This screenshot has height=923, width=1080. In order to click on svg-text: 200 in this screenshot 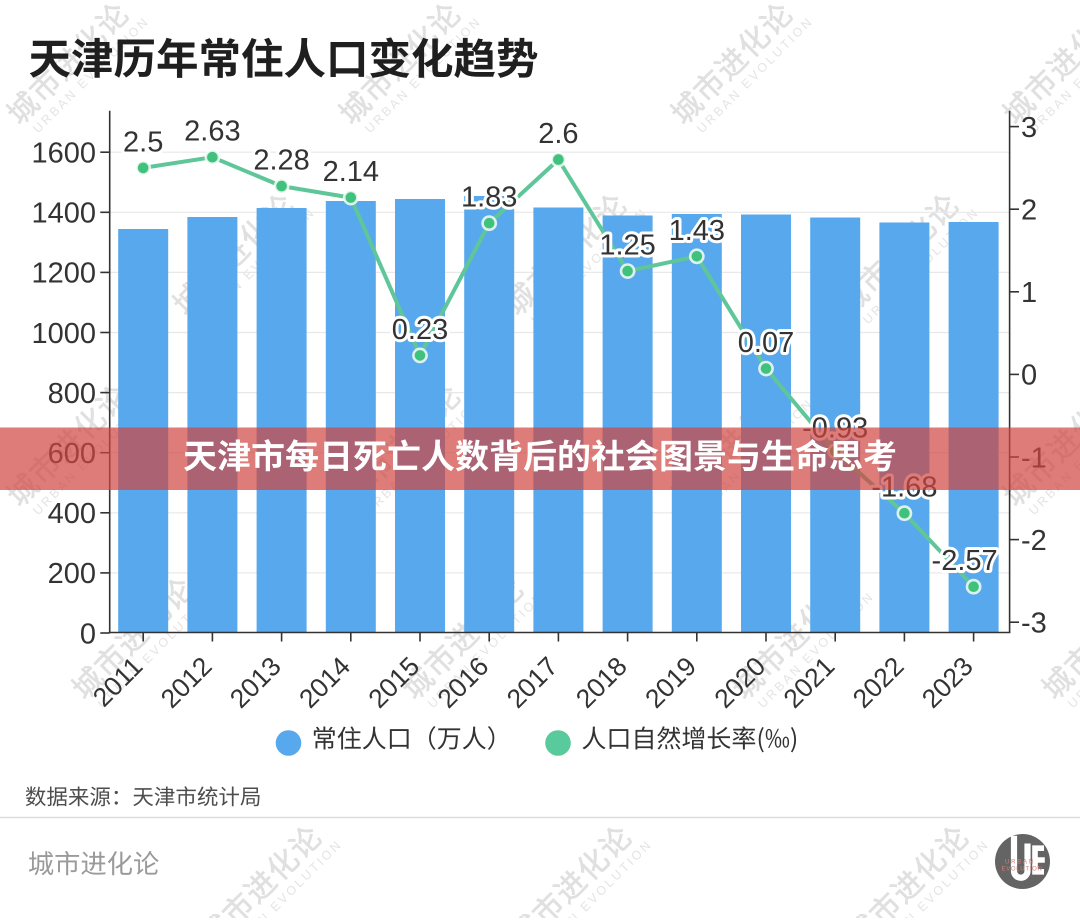, I will do `click(72, 574)`.